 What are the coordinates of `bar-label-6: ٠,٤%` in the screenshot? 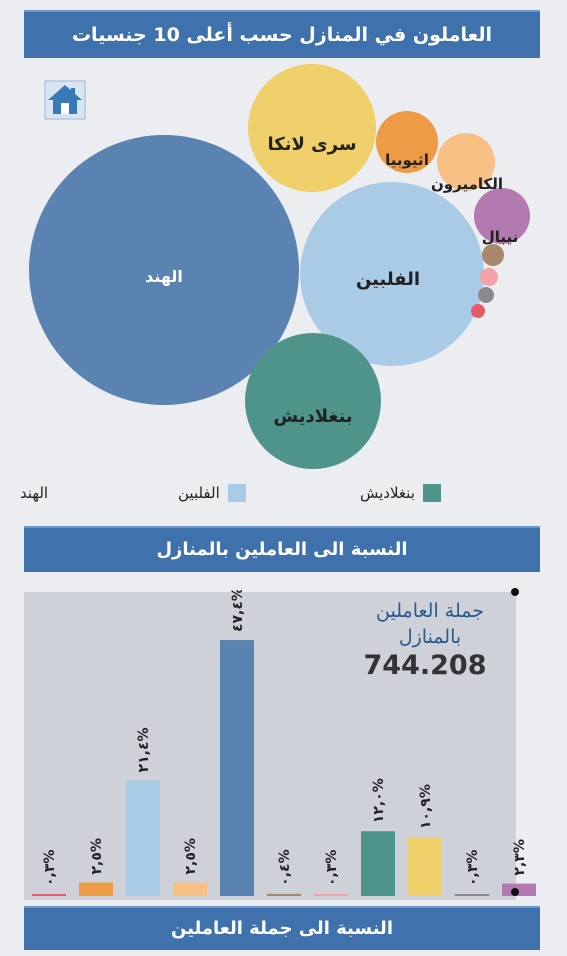 It's located at (285, 867).